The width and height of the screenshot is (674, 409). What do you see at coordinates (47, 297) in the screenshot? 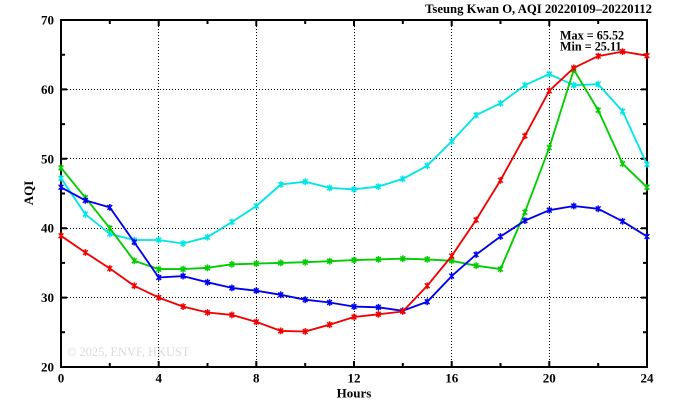
I see `svg-text: 30` at bounding box center [47, 297].